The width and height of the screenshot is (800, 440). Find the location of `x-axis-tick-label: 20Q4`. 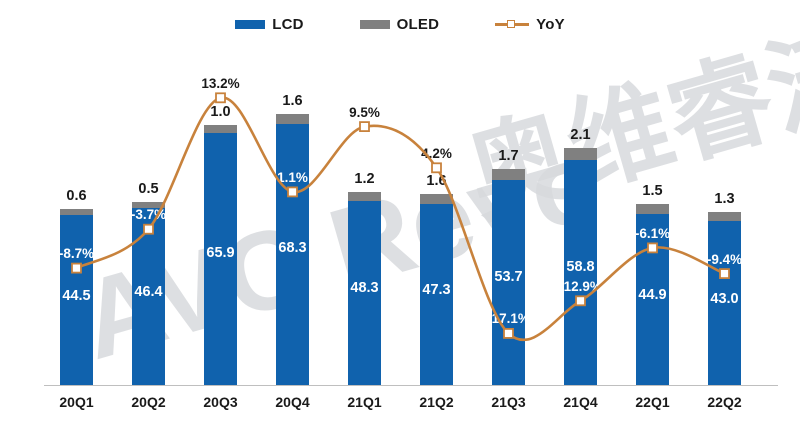

x-axis-tick-label: 20Q4 is located at coordinates (292, 402).